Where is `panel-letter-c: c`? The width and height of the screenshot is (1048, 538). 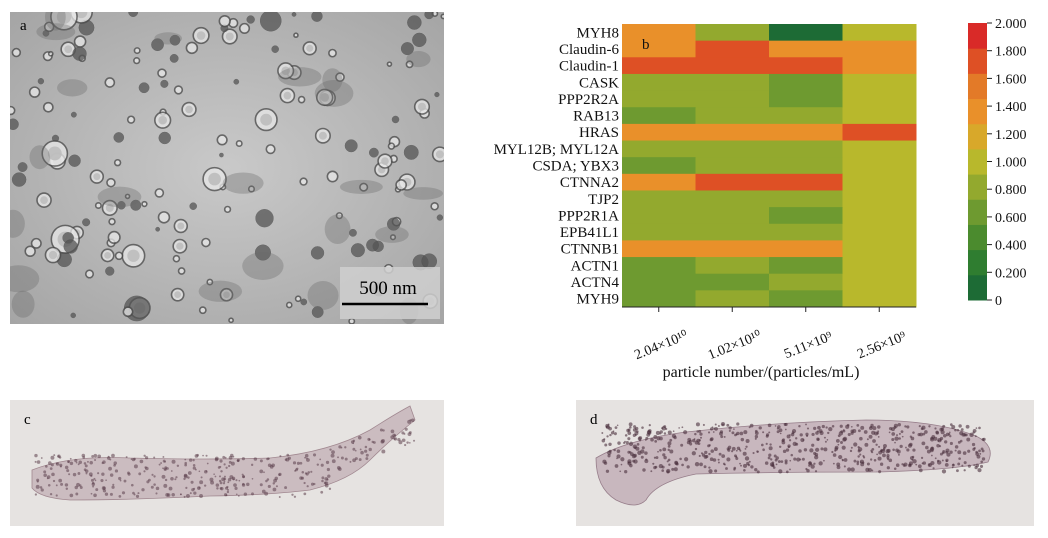
panel-letter-c: c is located at coordinates (27, 420).